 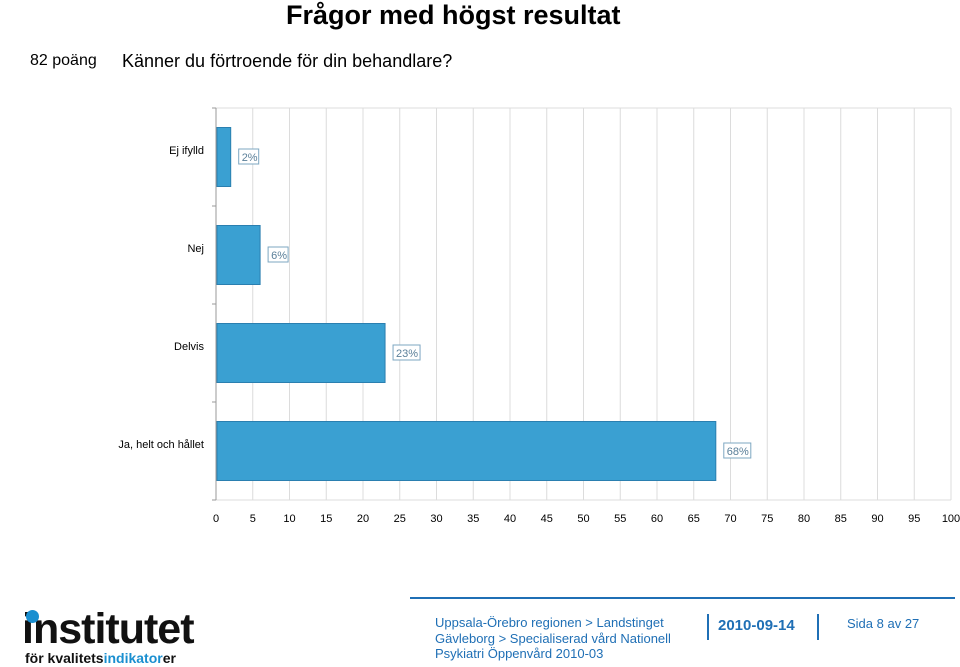 What do you see at coordinates (620, 519) in the screenshot?
I see `x-tick-label: 55` at bounding box center [620, 519].